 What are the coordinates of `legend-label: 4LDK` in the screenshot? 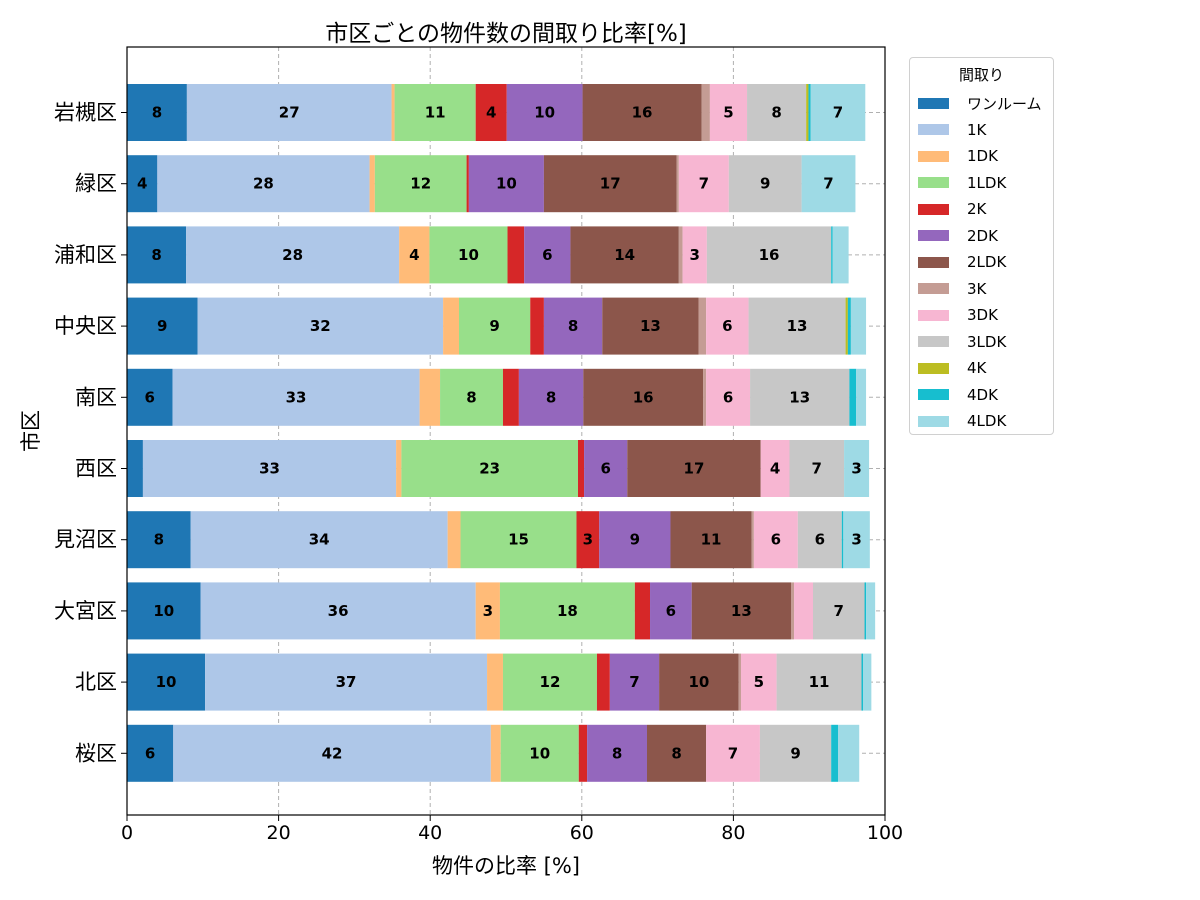 It's located at (987, 421).